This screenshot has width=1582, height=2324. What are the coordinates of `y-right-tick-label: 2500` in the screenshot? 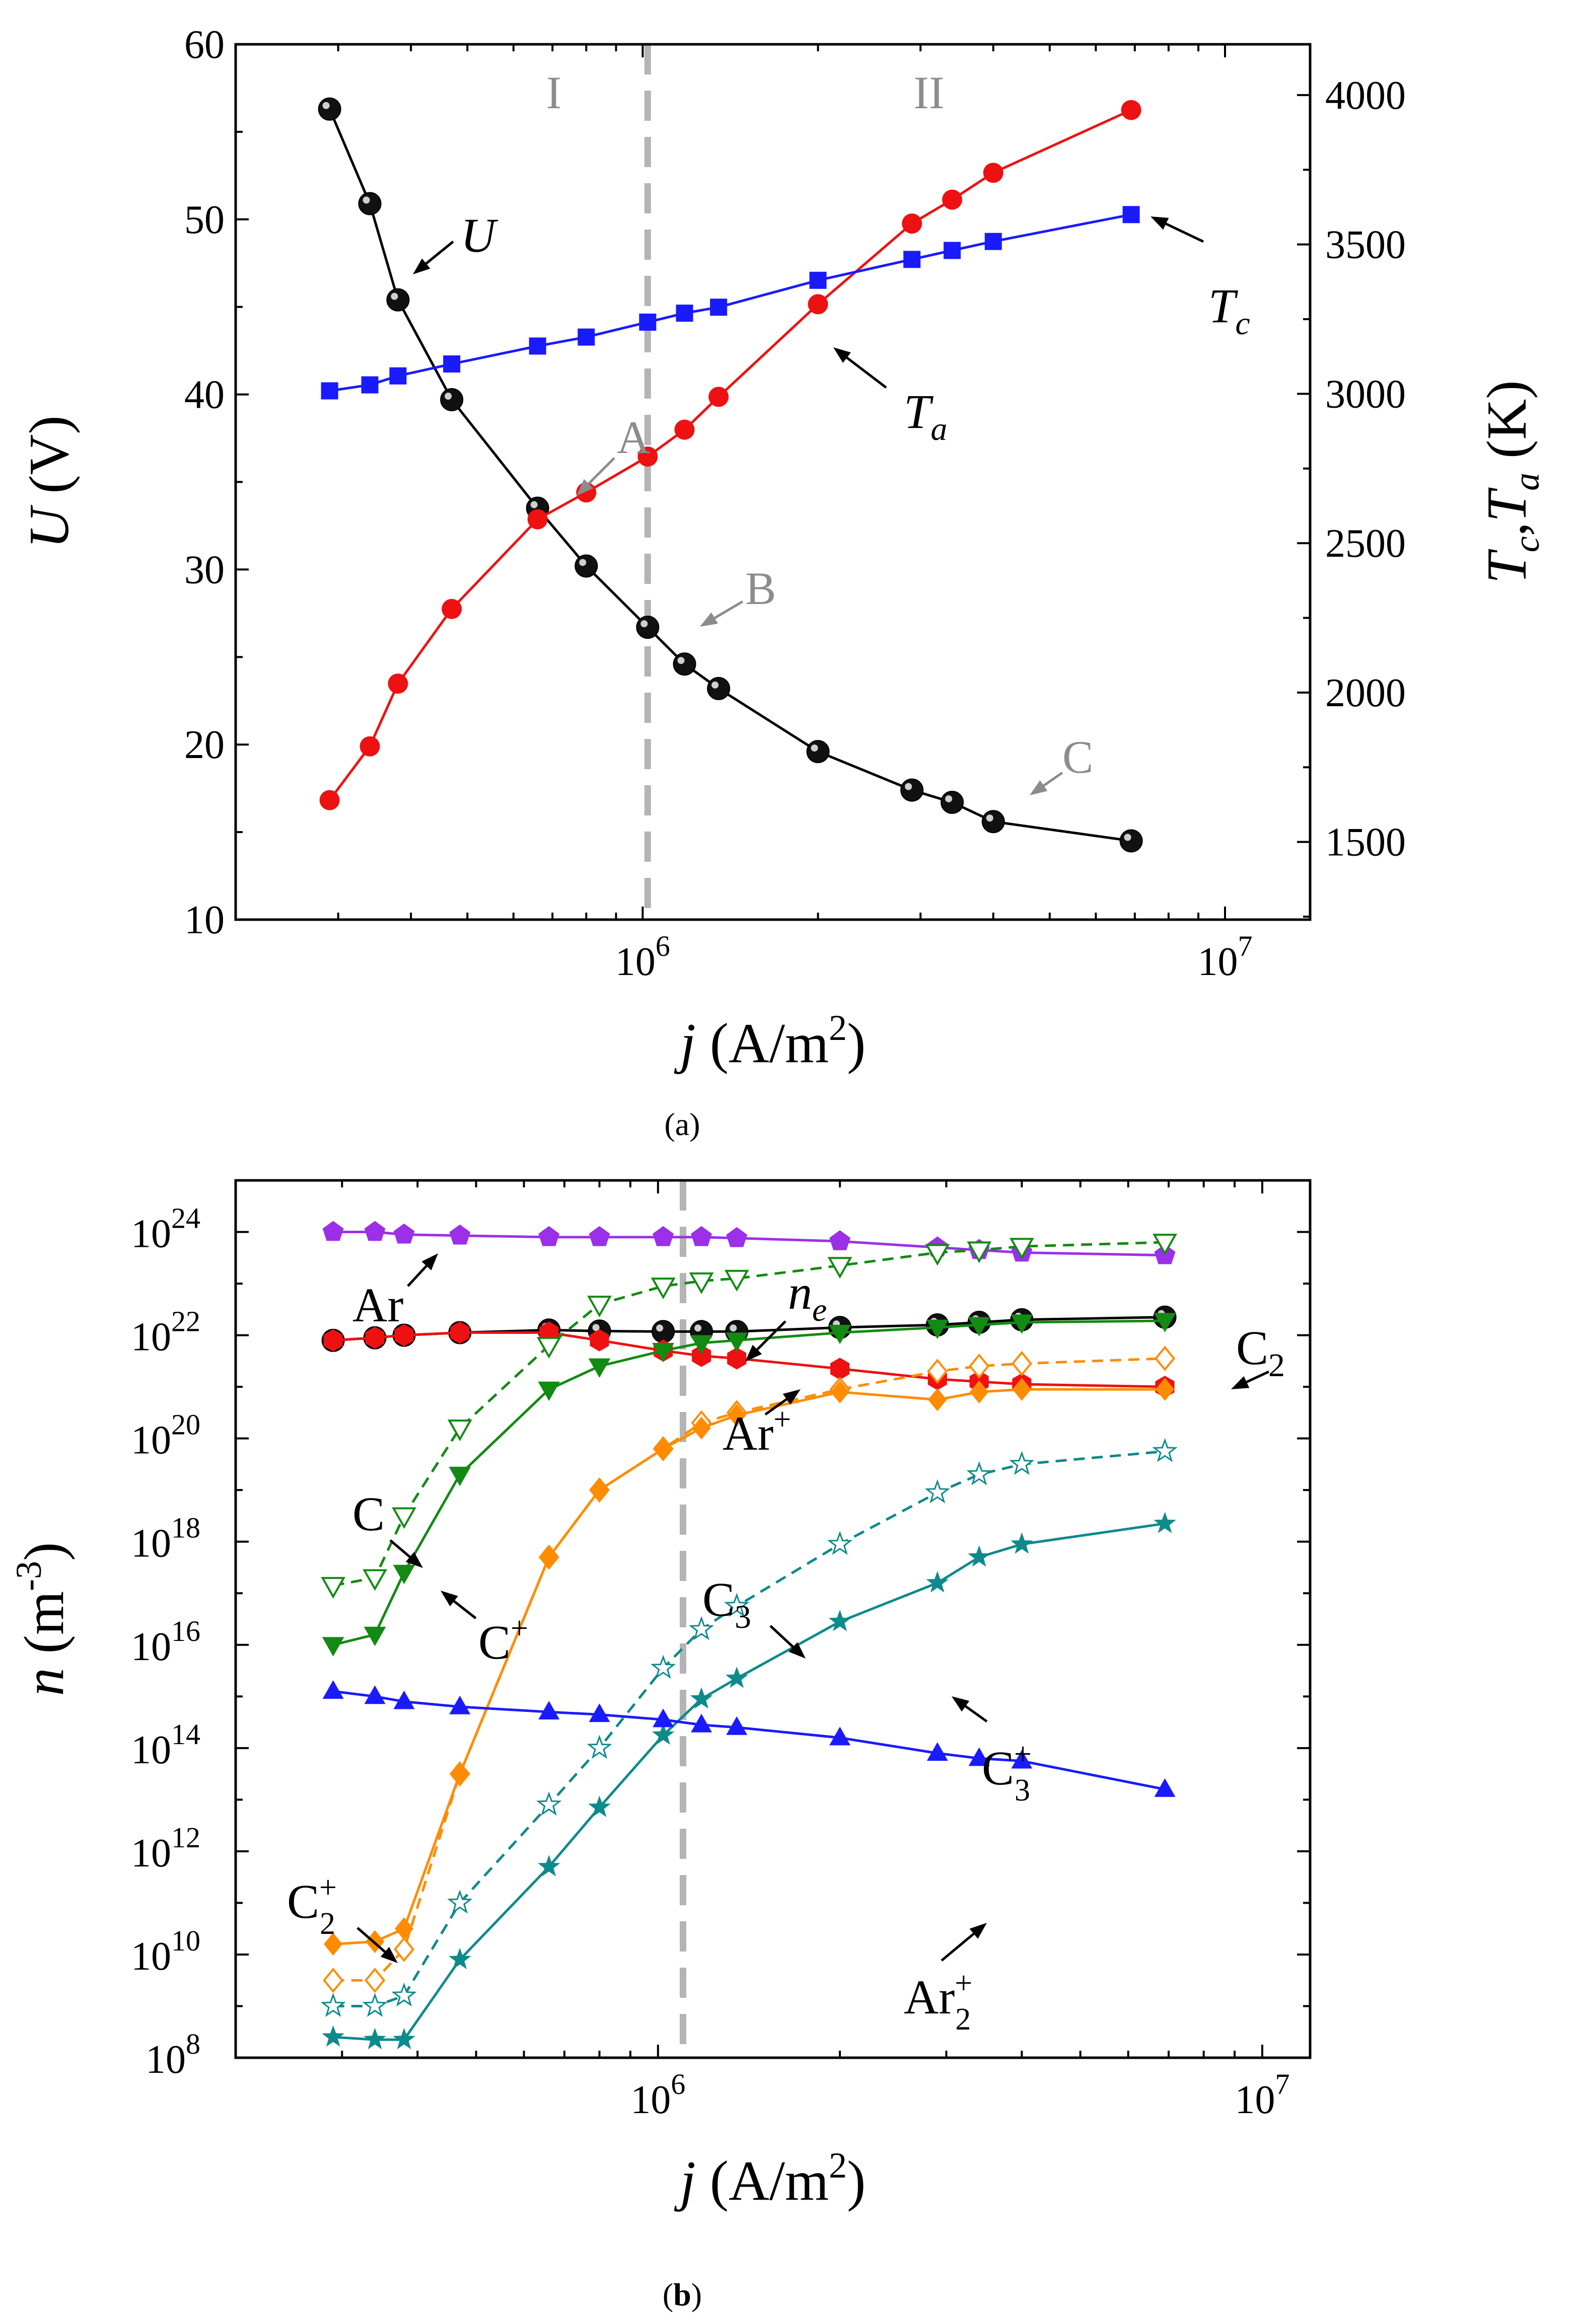 It's located at (1365, 544).